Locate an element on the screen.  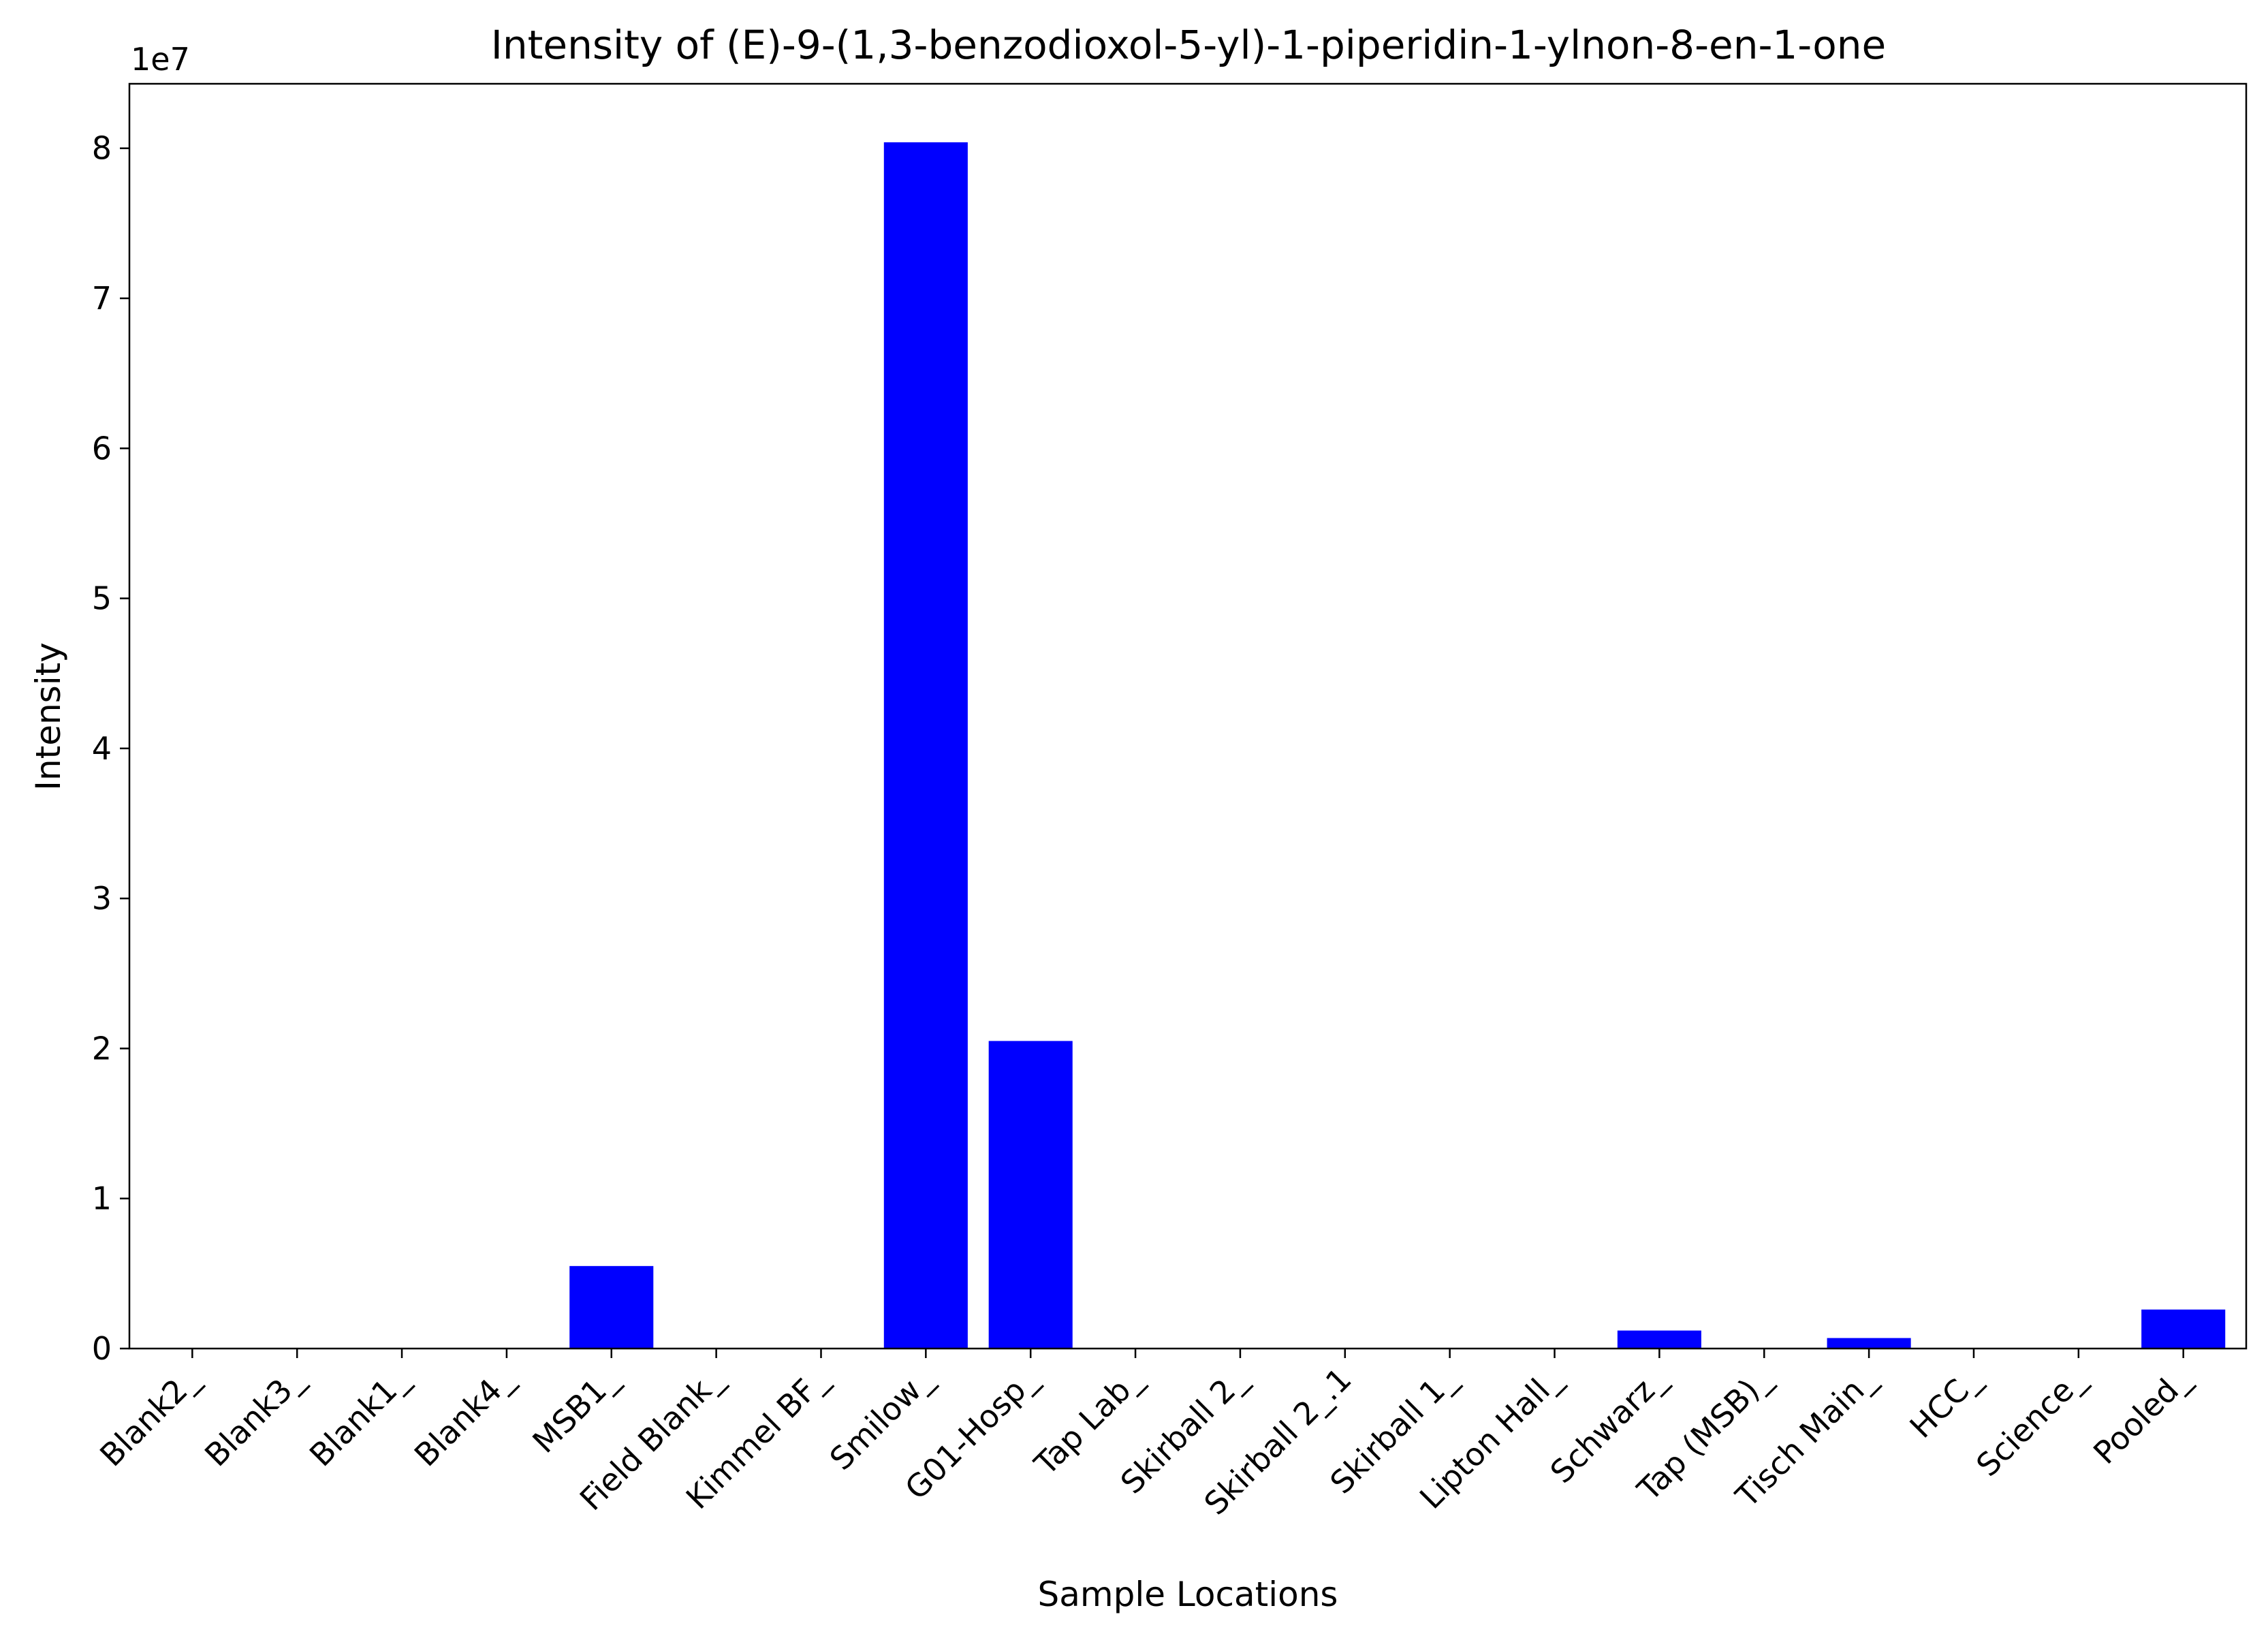
y-tick-label-3: 3 is located at coordinates (102, 898).